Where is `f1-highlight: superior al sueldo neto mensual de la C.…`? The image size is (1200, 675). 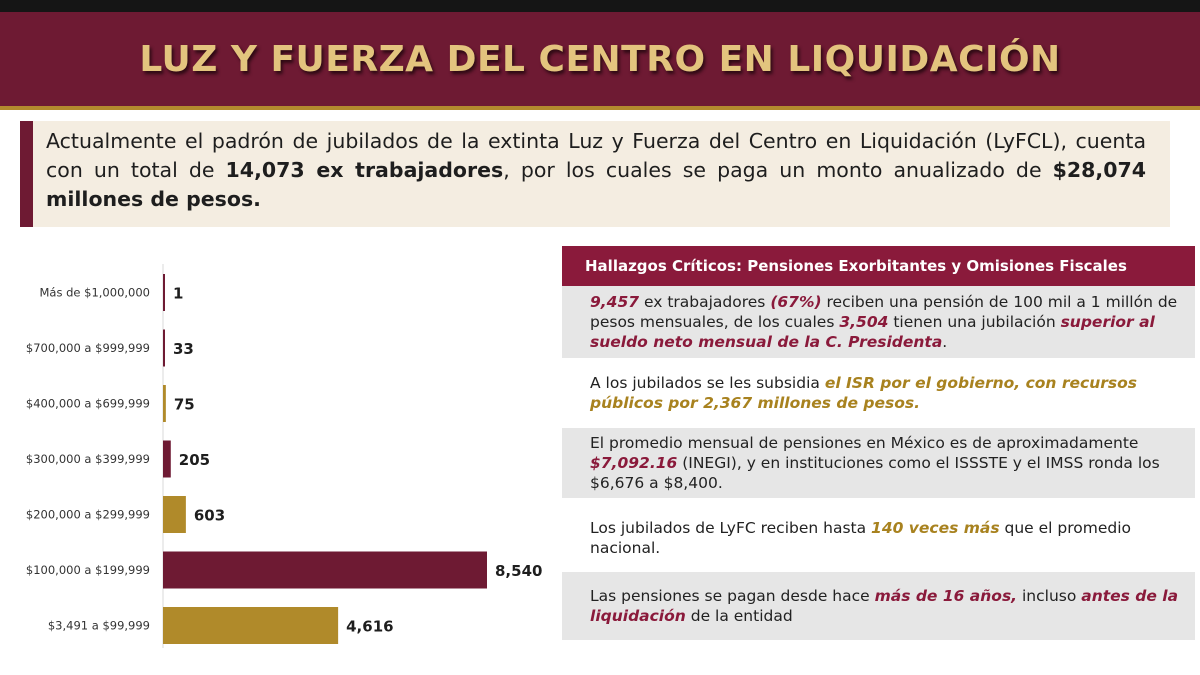
f1-highlight: superior al sueldo neto mensual de la C.… is located at coordinates (872, 332).